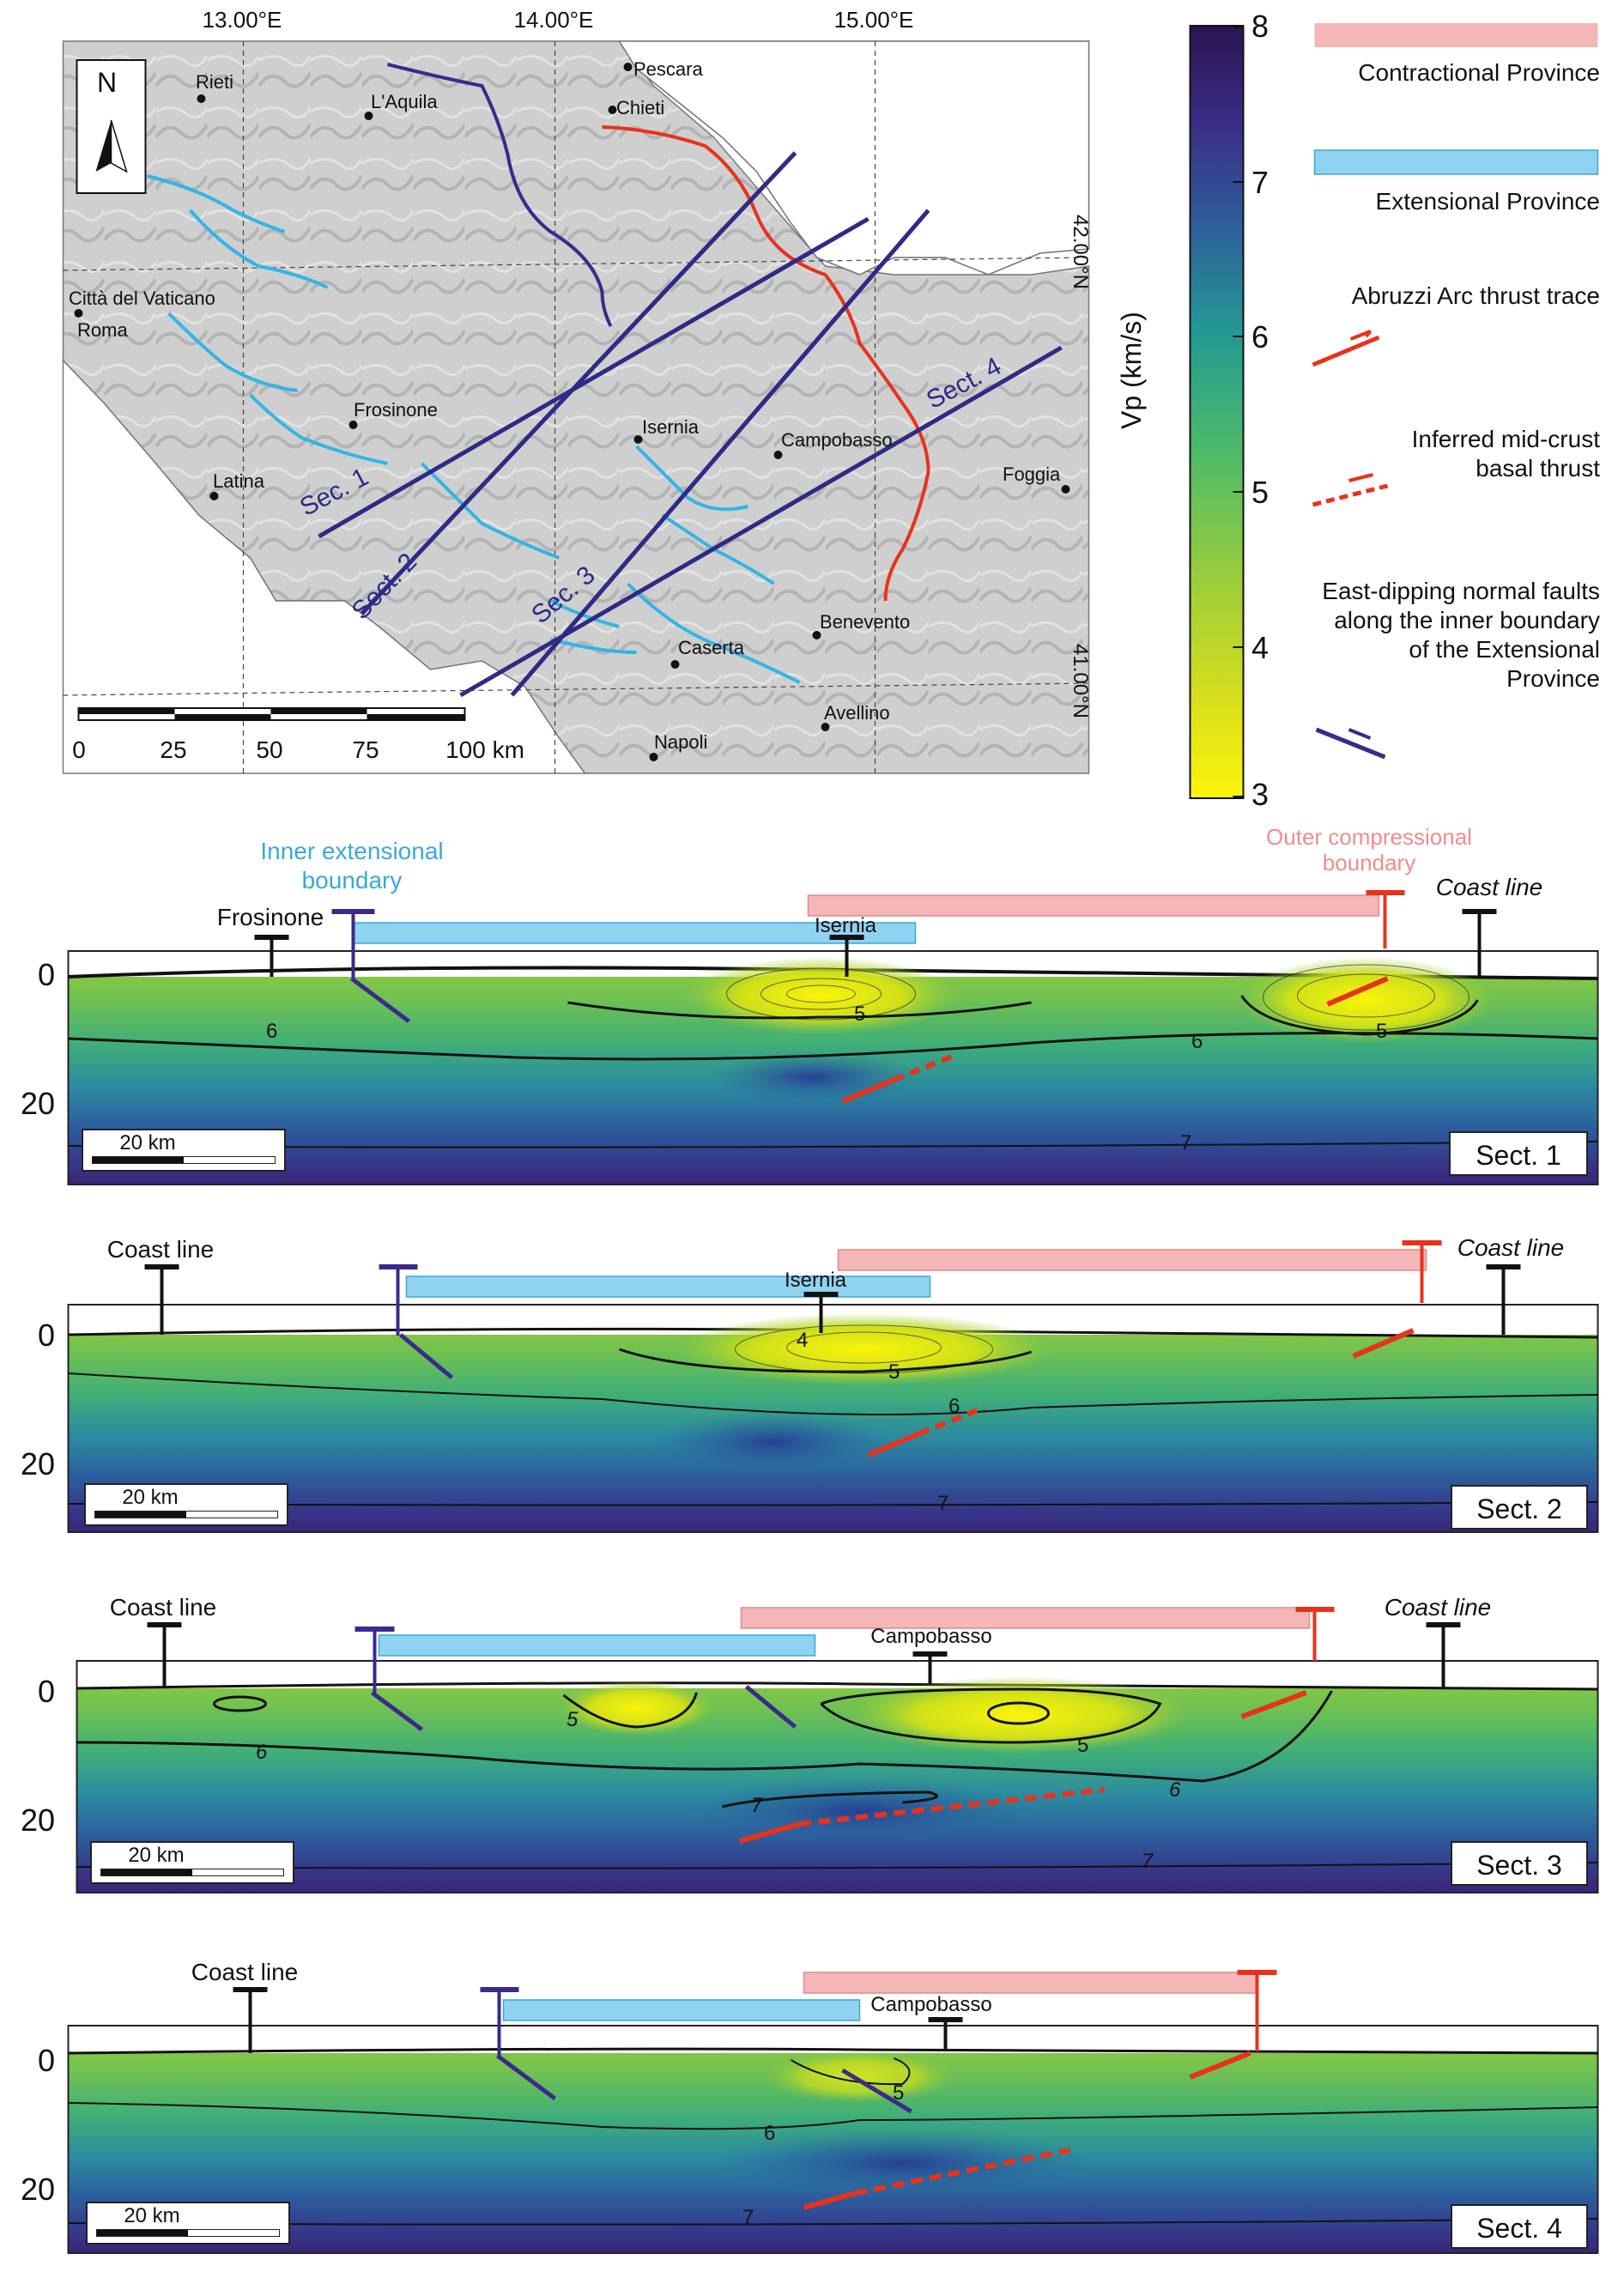 This screenshot has width=1624, height=2278. I want to click on section-4-scale-label: 20 km, so click(152, 2215).